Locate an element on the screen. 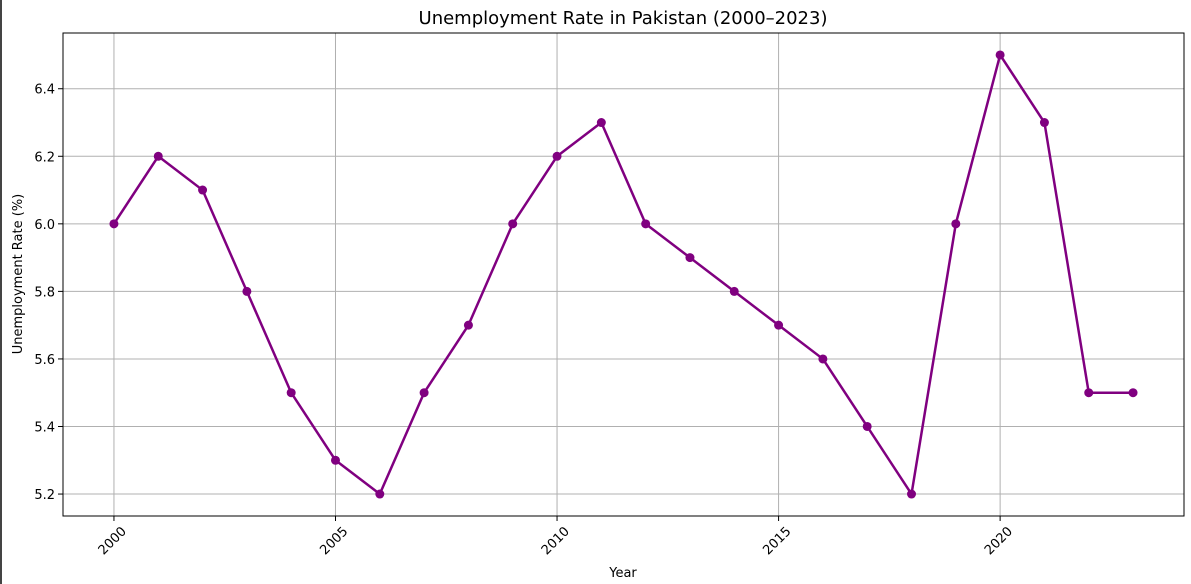  y-tick-label: 5.2 is located at coordinates (44, 495).